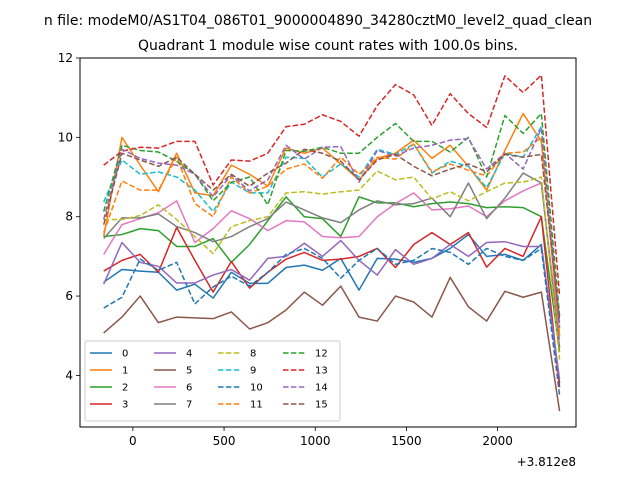  What do you see at coordinates (321, 388) in the screenshot?
I see `legend-label-14: 14` at bounding box center [321, 388].